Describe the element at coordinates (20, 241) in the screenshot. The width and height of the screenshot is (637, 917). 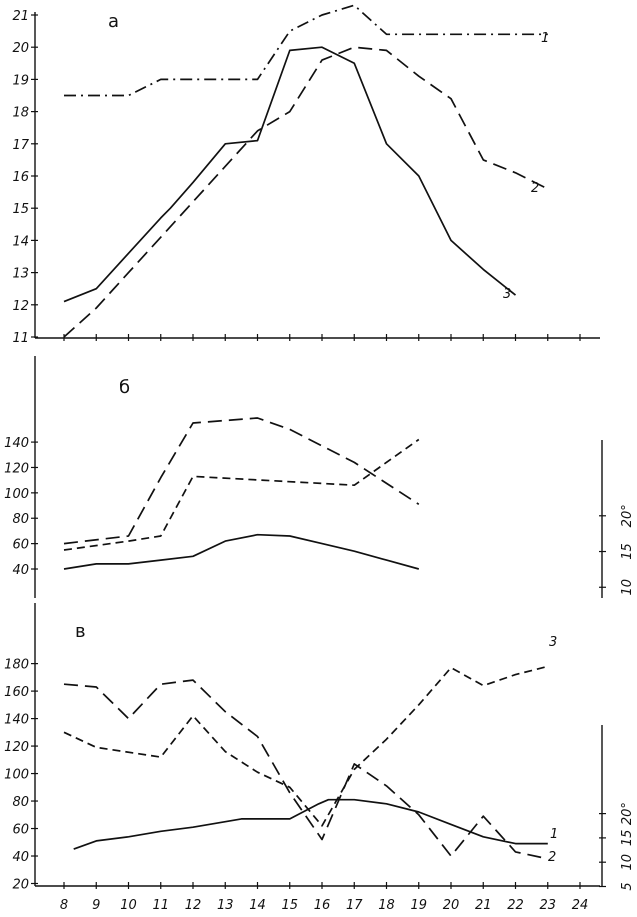
I see `y-tick-label: 14` at that location.